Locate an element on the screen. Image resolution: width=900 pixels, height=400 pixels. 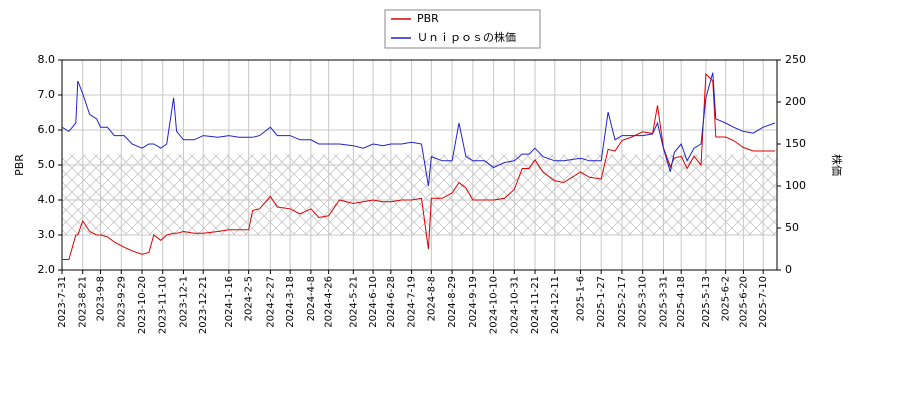
x-tick-label: 2025-1-6 is located at coordinates (580, 298).